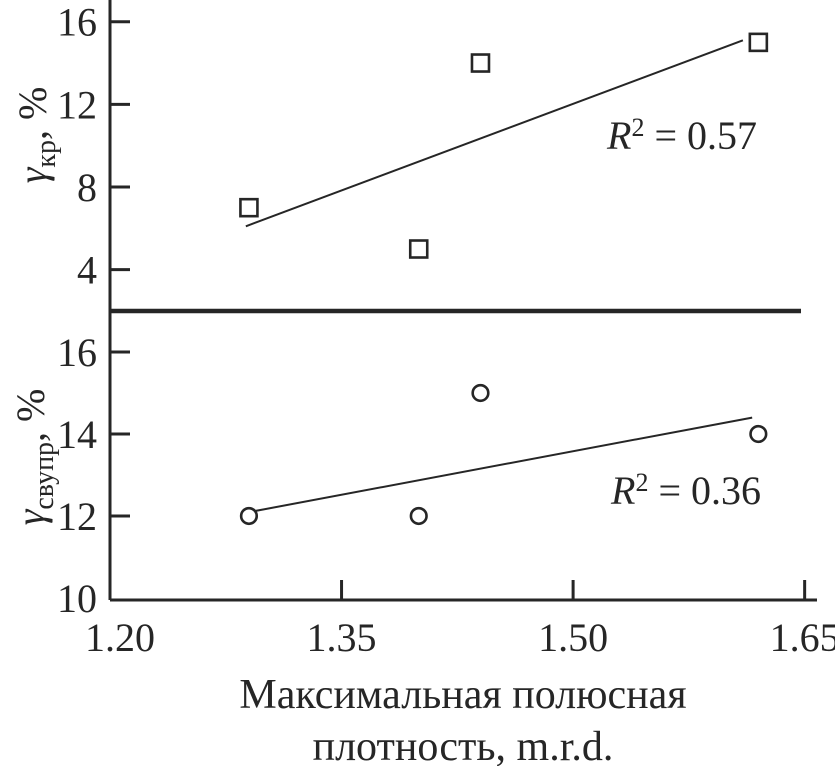  What do you see at coordinates (681, 135) in the screenshot?
I see `r-squared-annotation-top: R2 = 0.57` at bounding box center [681, 135].